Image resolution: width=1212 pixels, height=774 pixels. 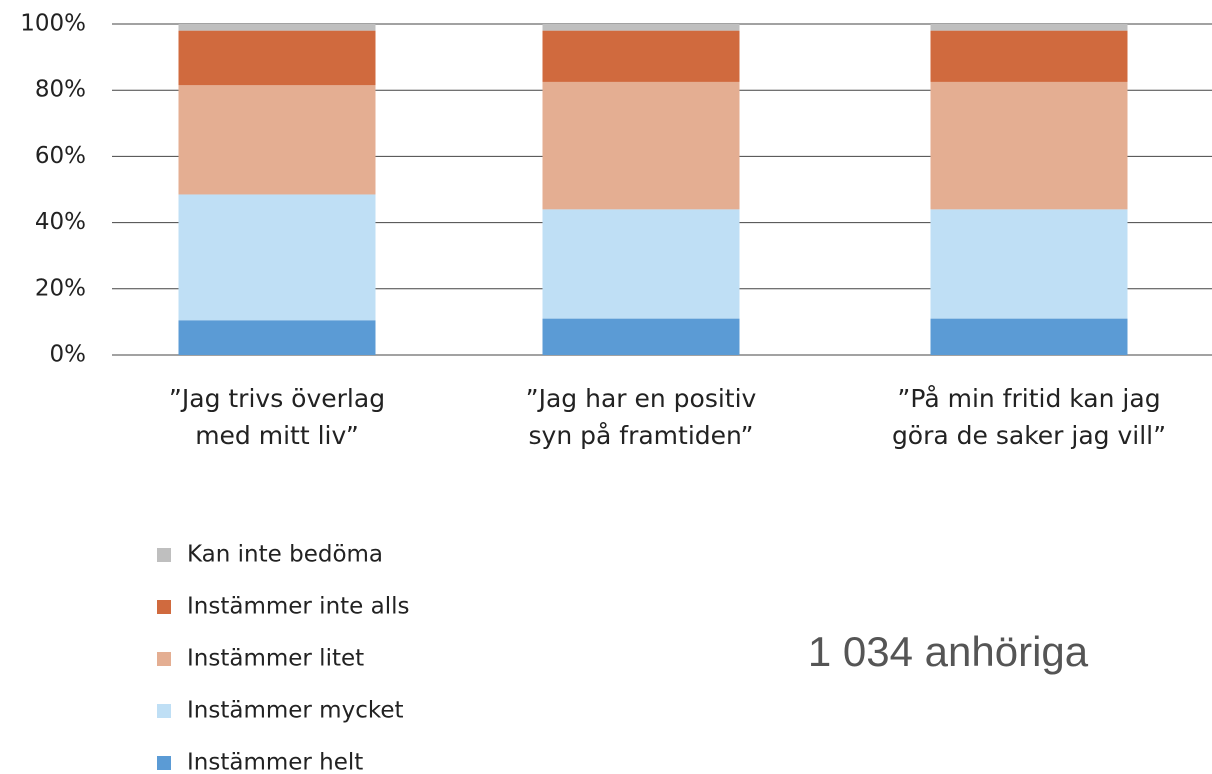 What do you see at coordinates (277, 435) in the screenshot?
I see `x-tick-label: med mitt liv”` at bounding box center [277, 435].